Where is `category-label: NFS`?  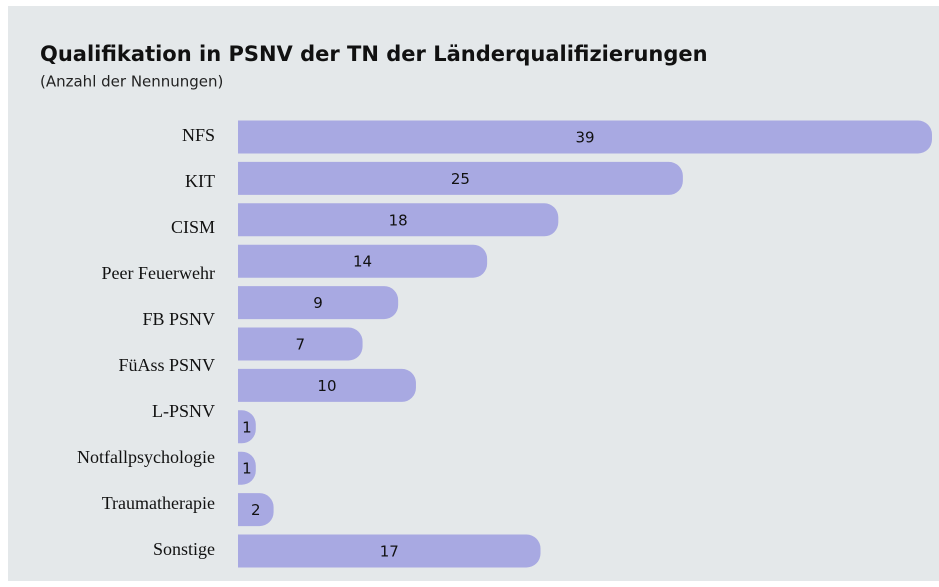 category-label: NFS is located at coordinates (198, 135).